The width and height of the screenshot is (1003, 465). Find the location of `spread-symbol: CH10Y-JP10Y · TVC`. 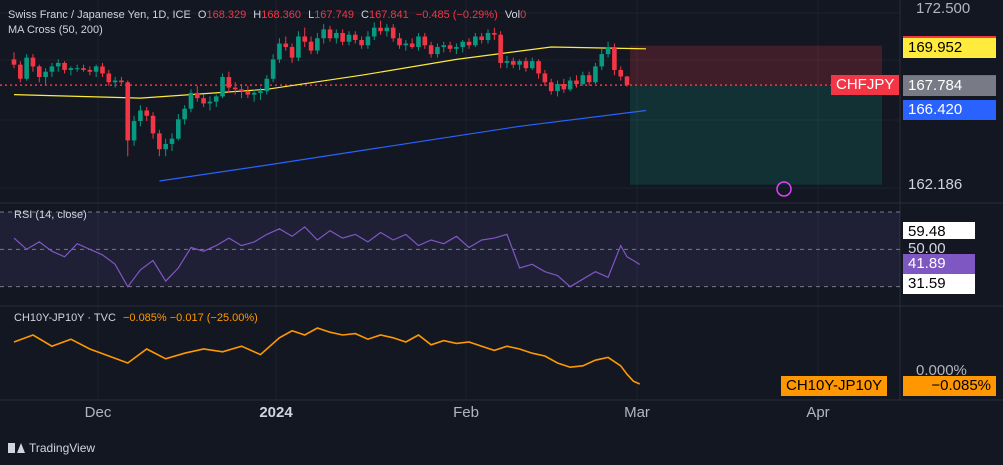

spread-symbol: CH10Y-JP10Y · TVC is located at coordinates (65, 318).